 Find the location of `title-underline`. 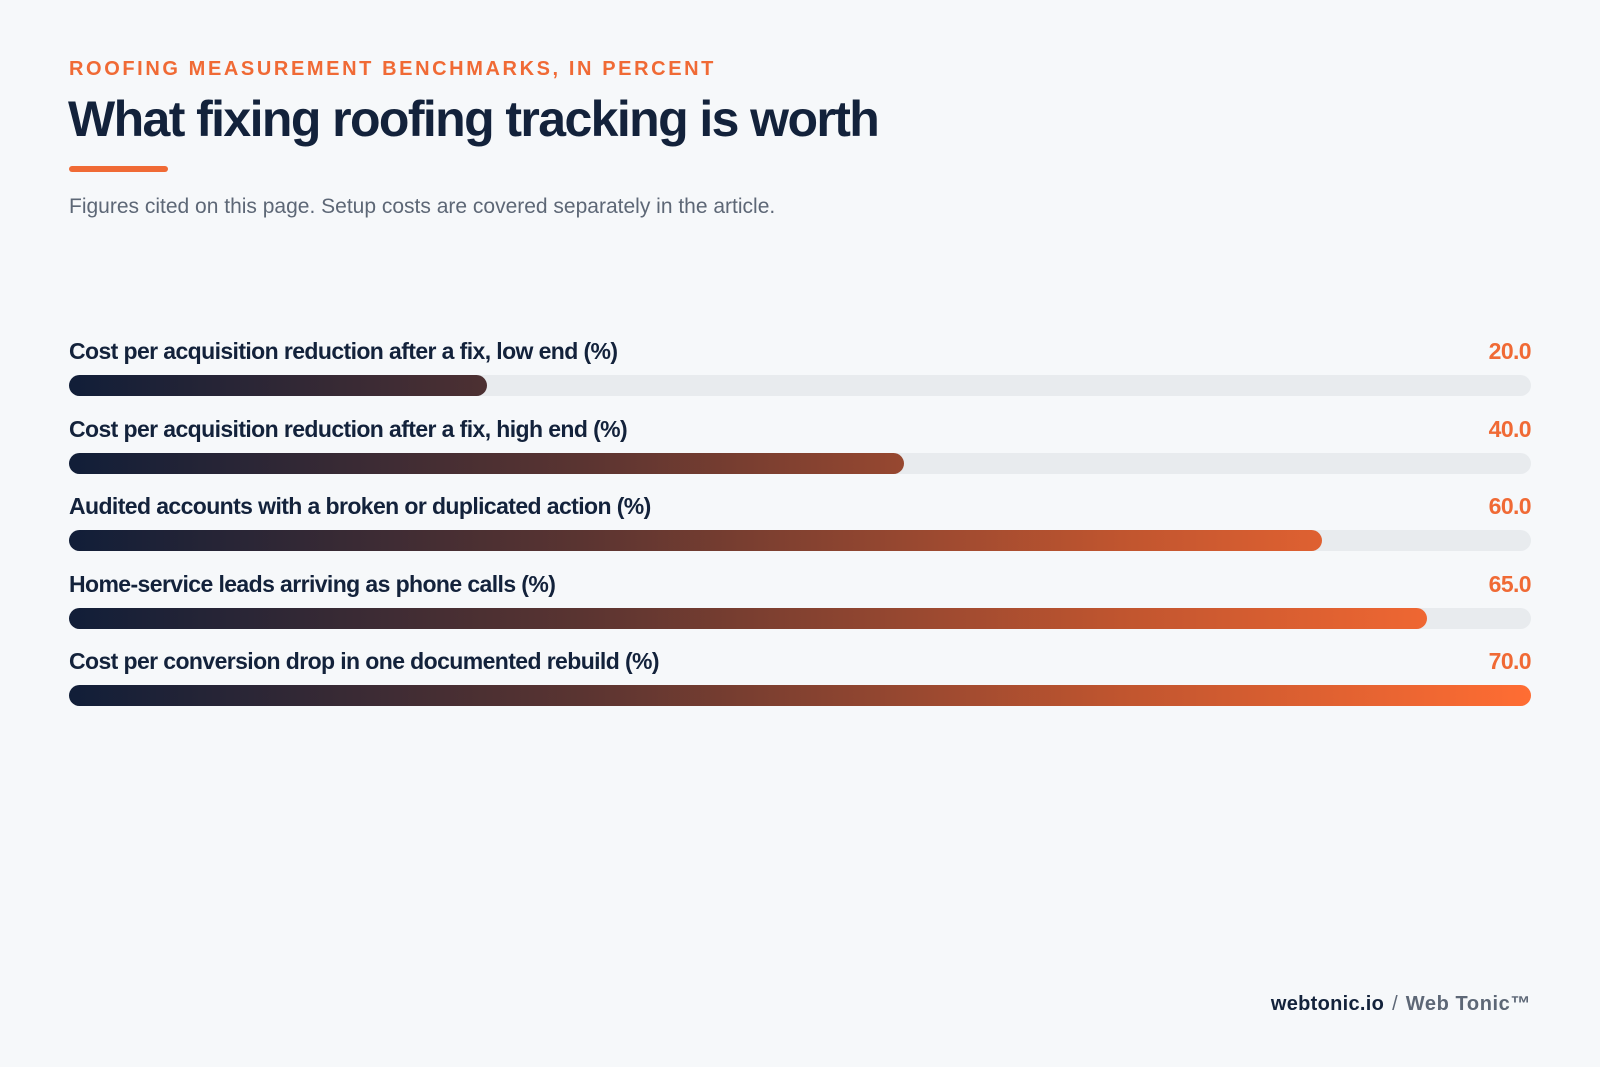

title-underline is located at coordinates (118, 169).